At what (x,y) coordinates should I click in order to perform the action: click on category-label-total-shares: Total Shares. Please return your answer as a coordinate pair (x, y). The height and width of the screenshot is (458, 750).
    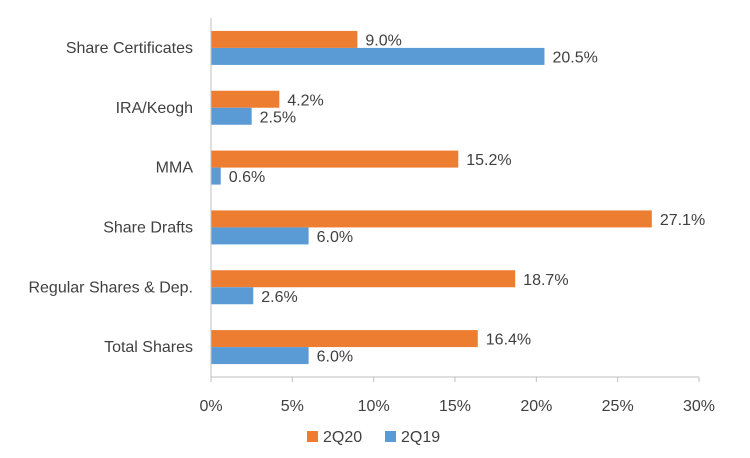
    Looking at the image, I should click on (148, 347).